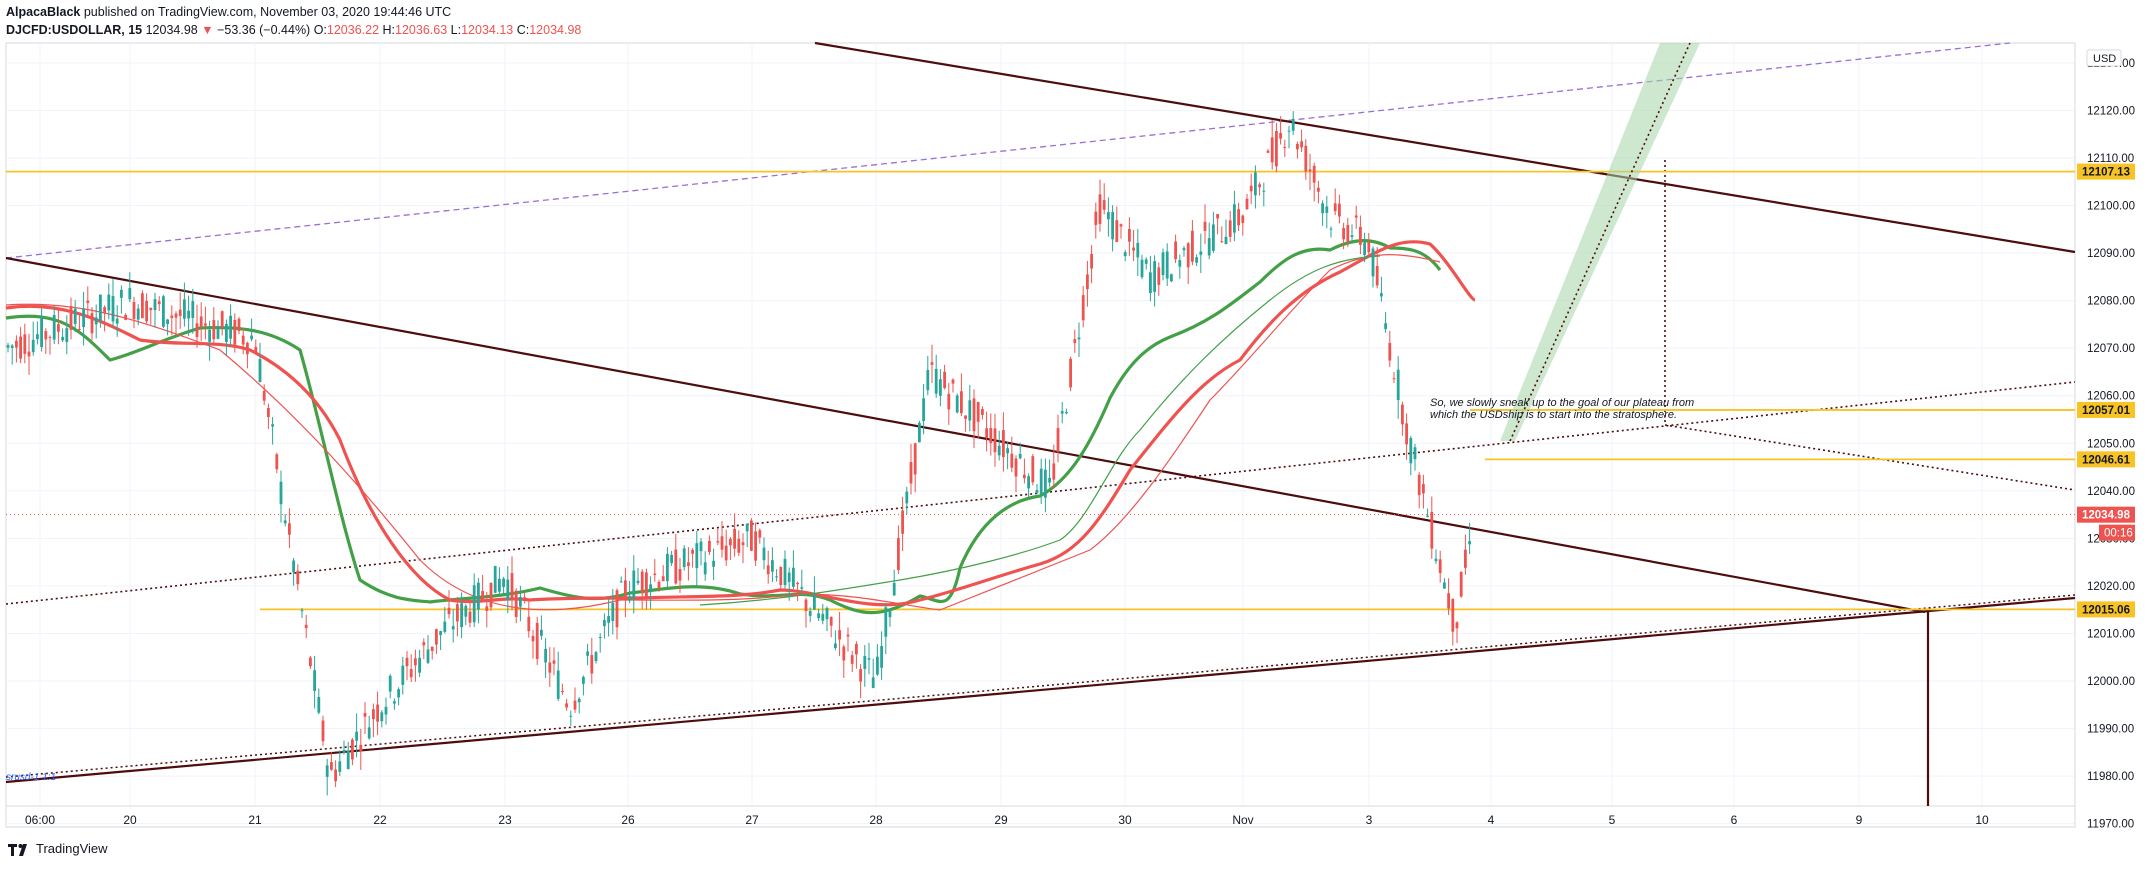 The image size is (2147, 870). What do you see at coordinates (72, 848) in the screenshot?
I see `brand-name: TradingView` at bounding box center [72, 848].